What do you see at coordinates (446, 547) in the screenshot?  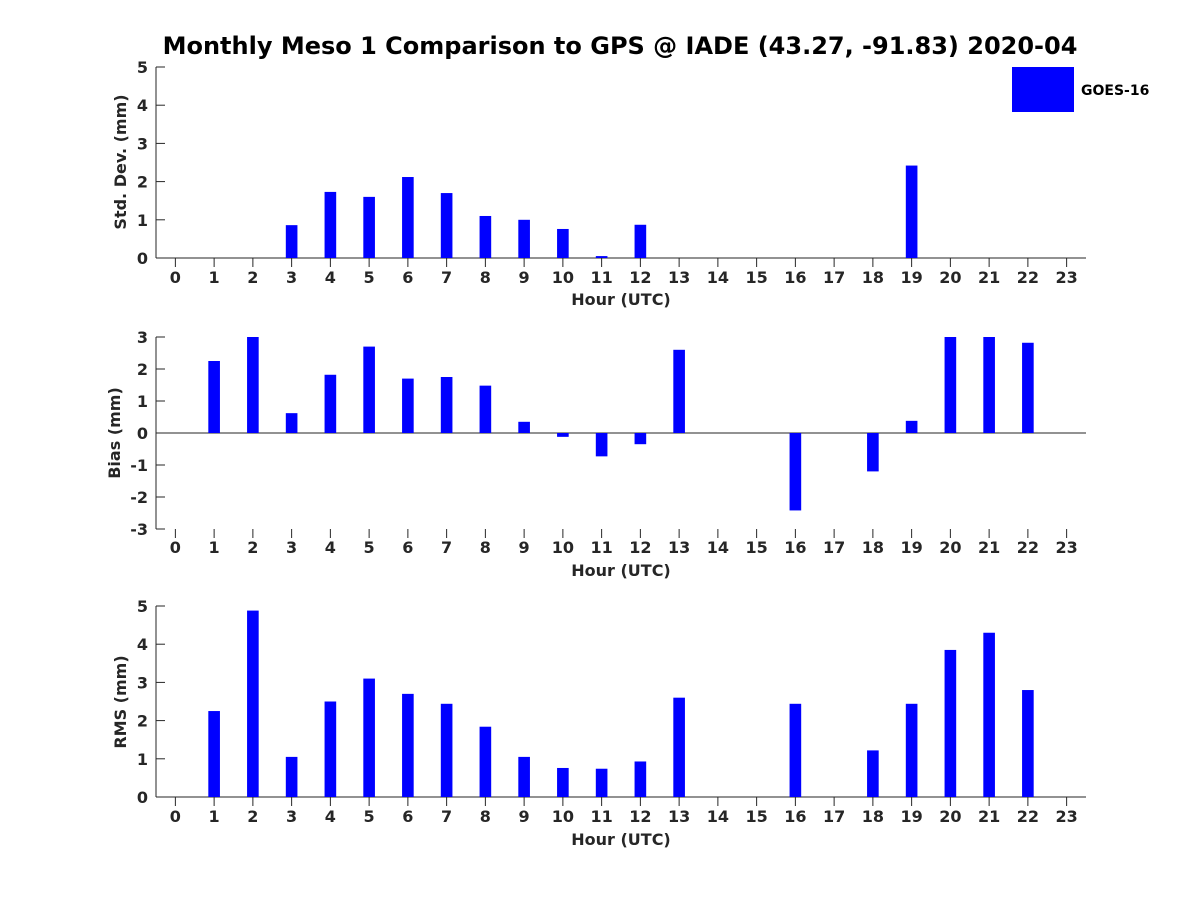 I see `bias-x-tick-label: 7` at bounding box center [446, 547].